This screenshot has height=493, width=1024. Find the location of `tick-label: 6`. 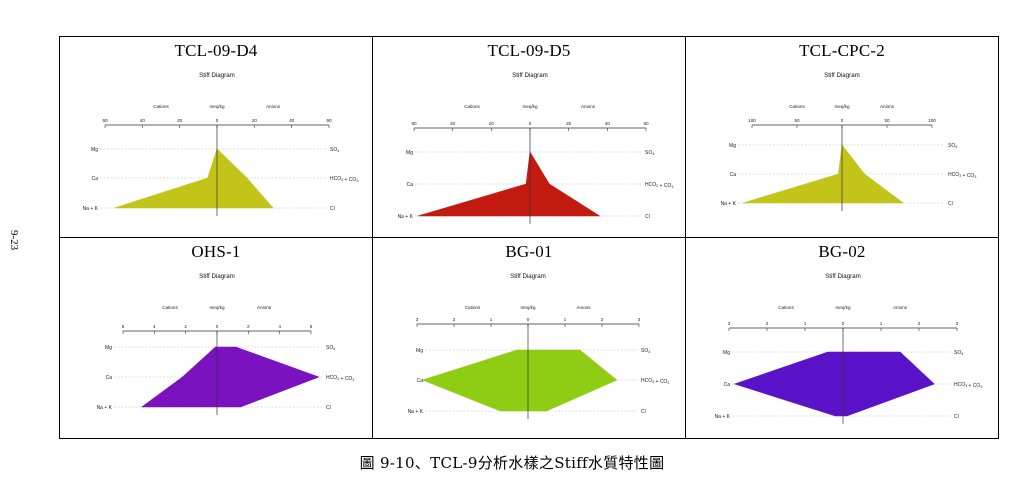

tick-label: 6 is located at coordinates (311, 326).